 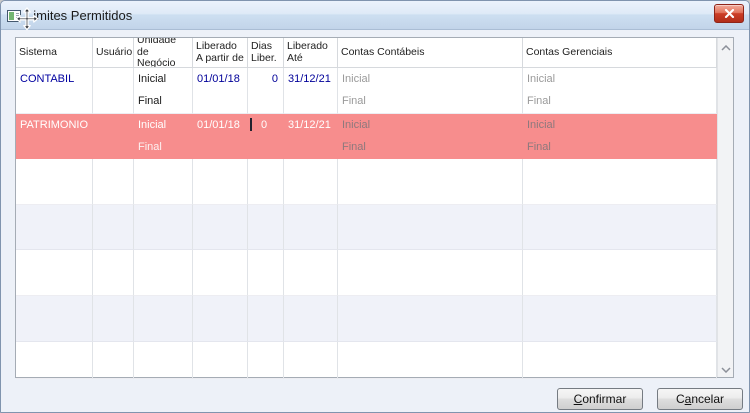 I want to click on scroll-up-button, so click(x=726, y=46).